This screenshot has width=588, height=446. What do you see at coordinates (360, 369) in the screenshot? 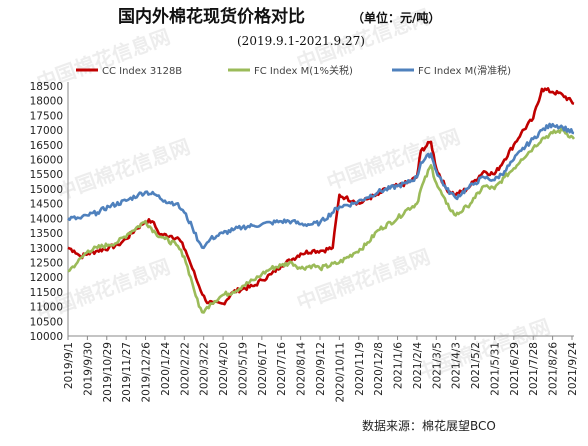
I see `x-tick-label: 2020/11/9` at bounding box center [360, 369].